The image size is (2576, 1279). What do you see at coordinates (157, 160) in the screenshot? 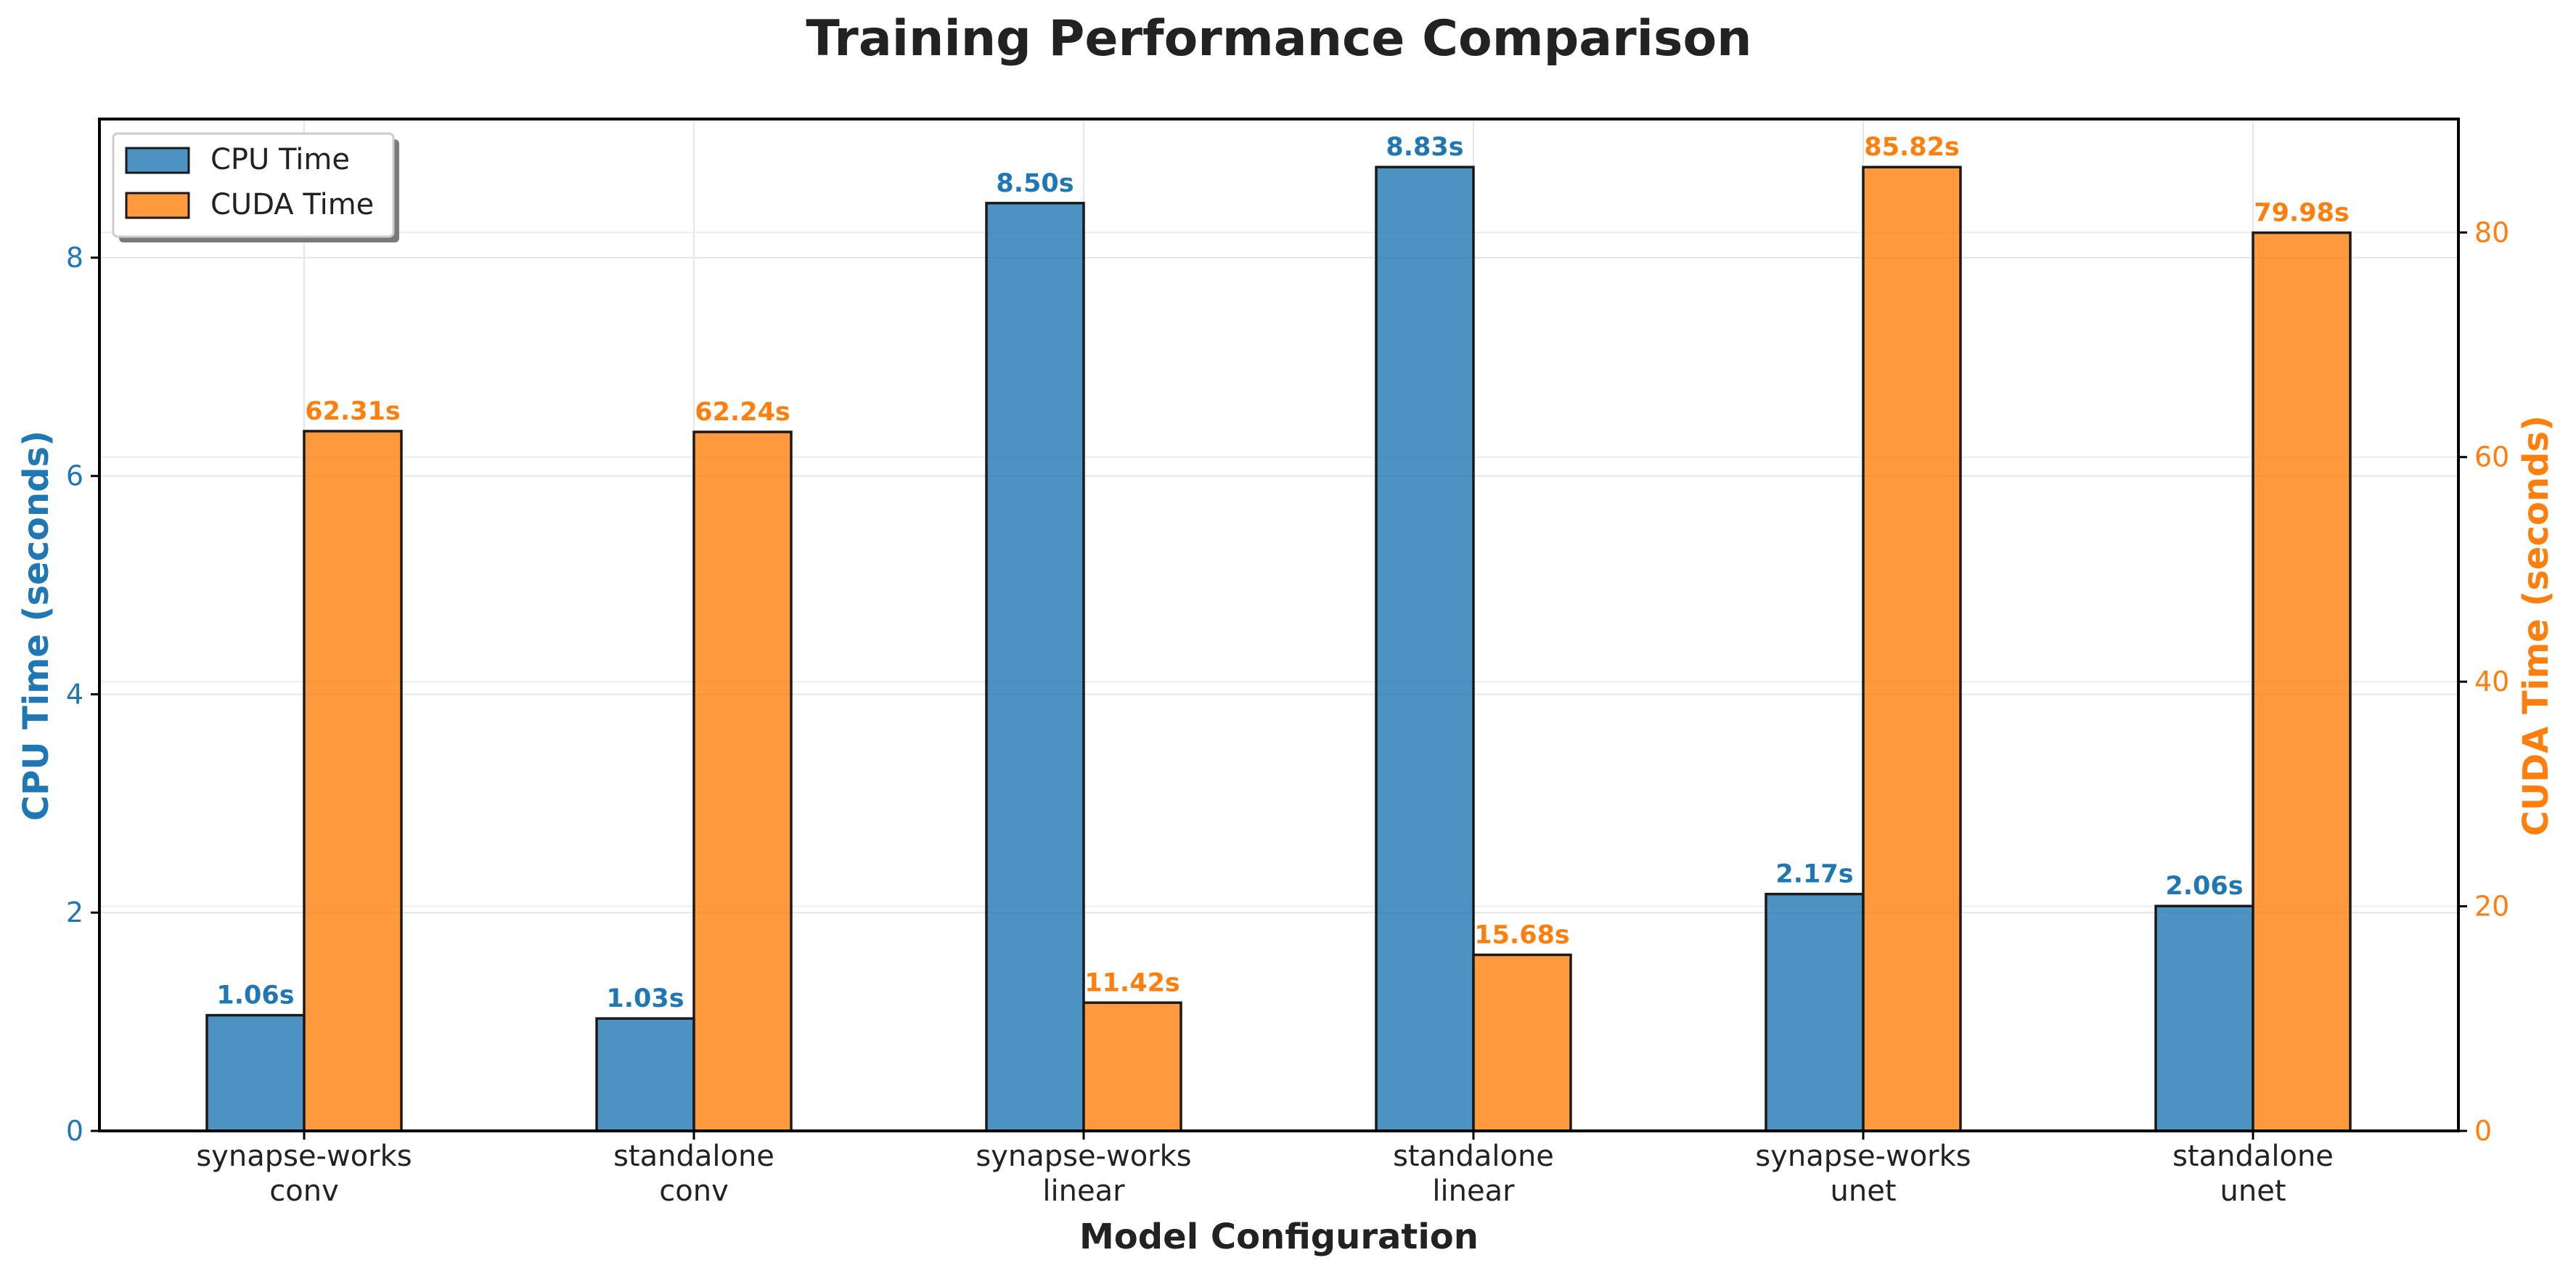
I see `legend-swatch-cpu` at bounding box center [157, 160].